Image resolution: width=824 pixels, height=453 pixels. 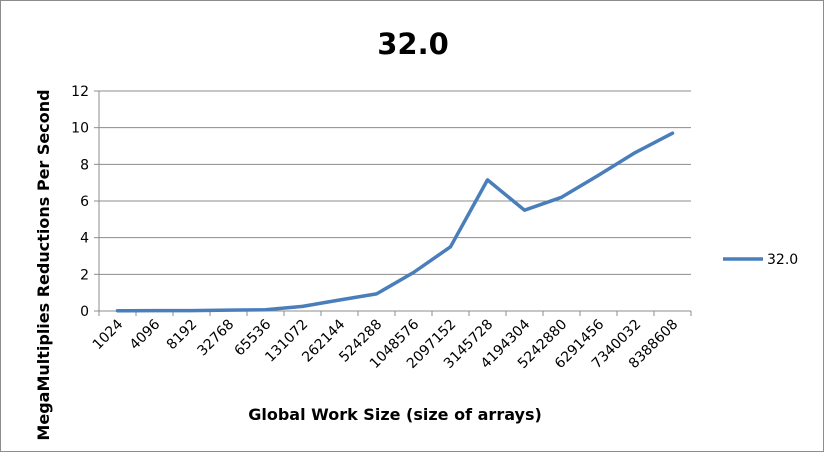 What do you see at coordinates (108, 334) in the screenshot?
I see `x-tick-label: 1024` at bounding box center [108, 334].